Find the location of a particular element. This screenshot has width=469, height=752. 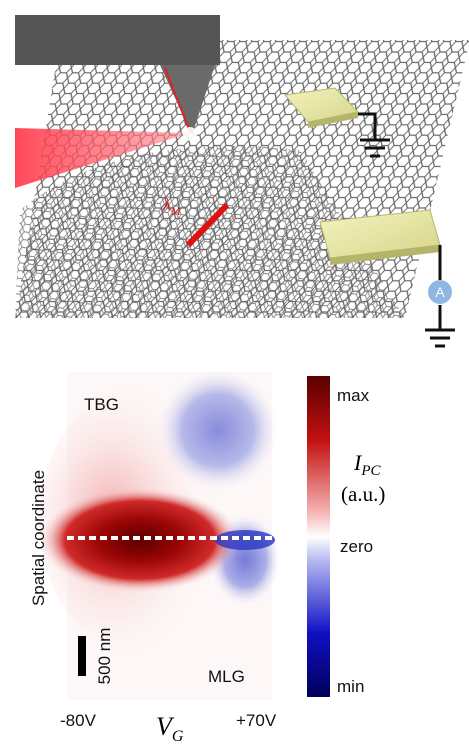

subscript: M is located at coordinates (176, 211).